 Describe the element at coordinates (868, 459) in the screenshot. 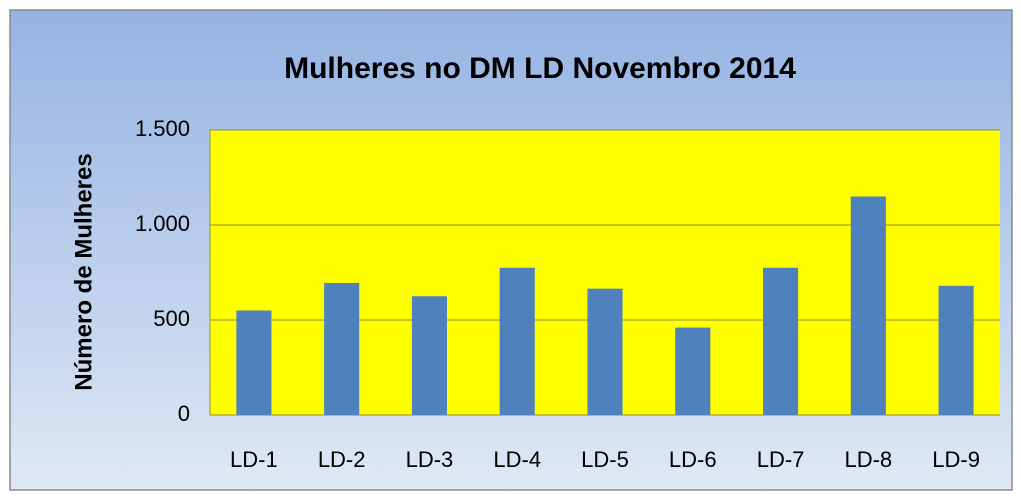

I see `x-tick-label: LD-8` at that location.